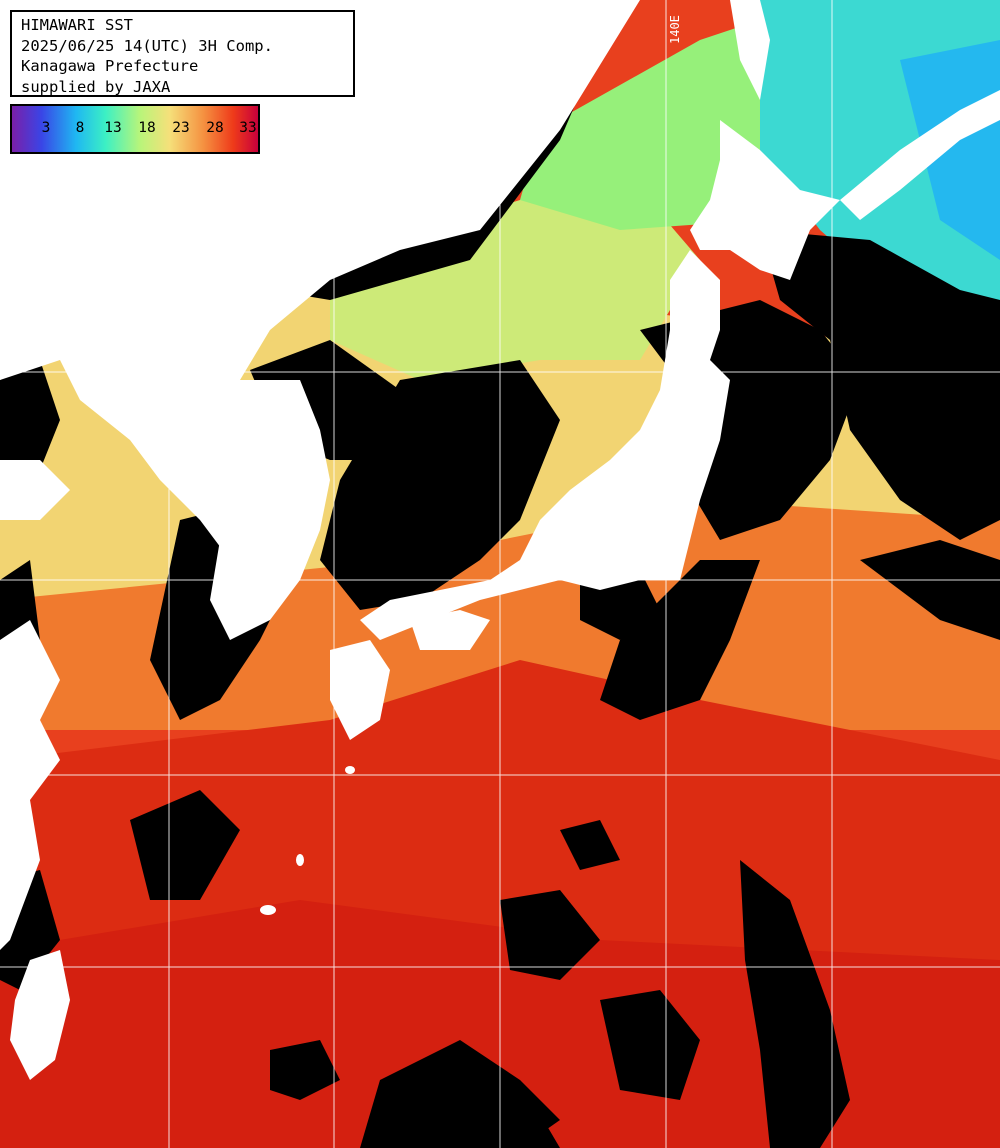 This screenshot has width=1000, height=1148. I want to click on legend-tick-13: 13, so click(113, 128).